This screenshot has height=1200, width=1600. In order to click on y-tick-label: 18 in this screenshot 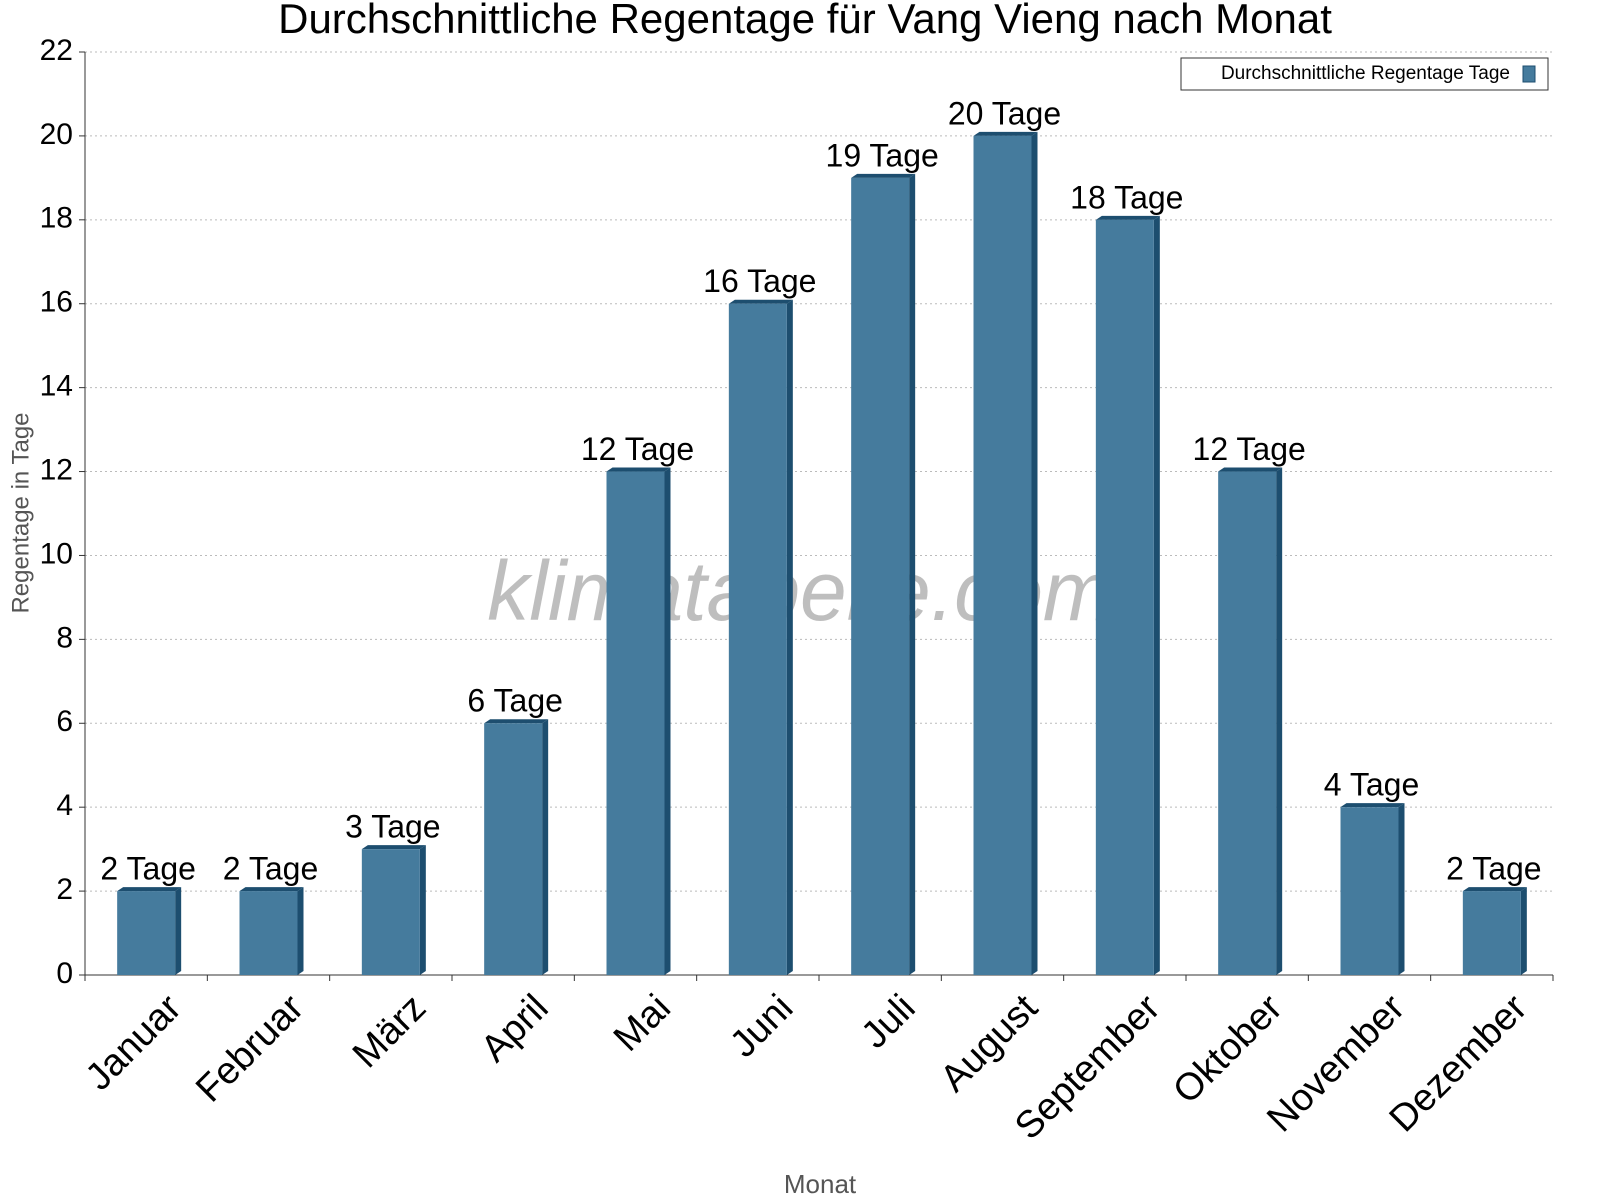, I will do `click(56, 218)`.